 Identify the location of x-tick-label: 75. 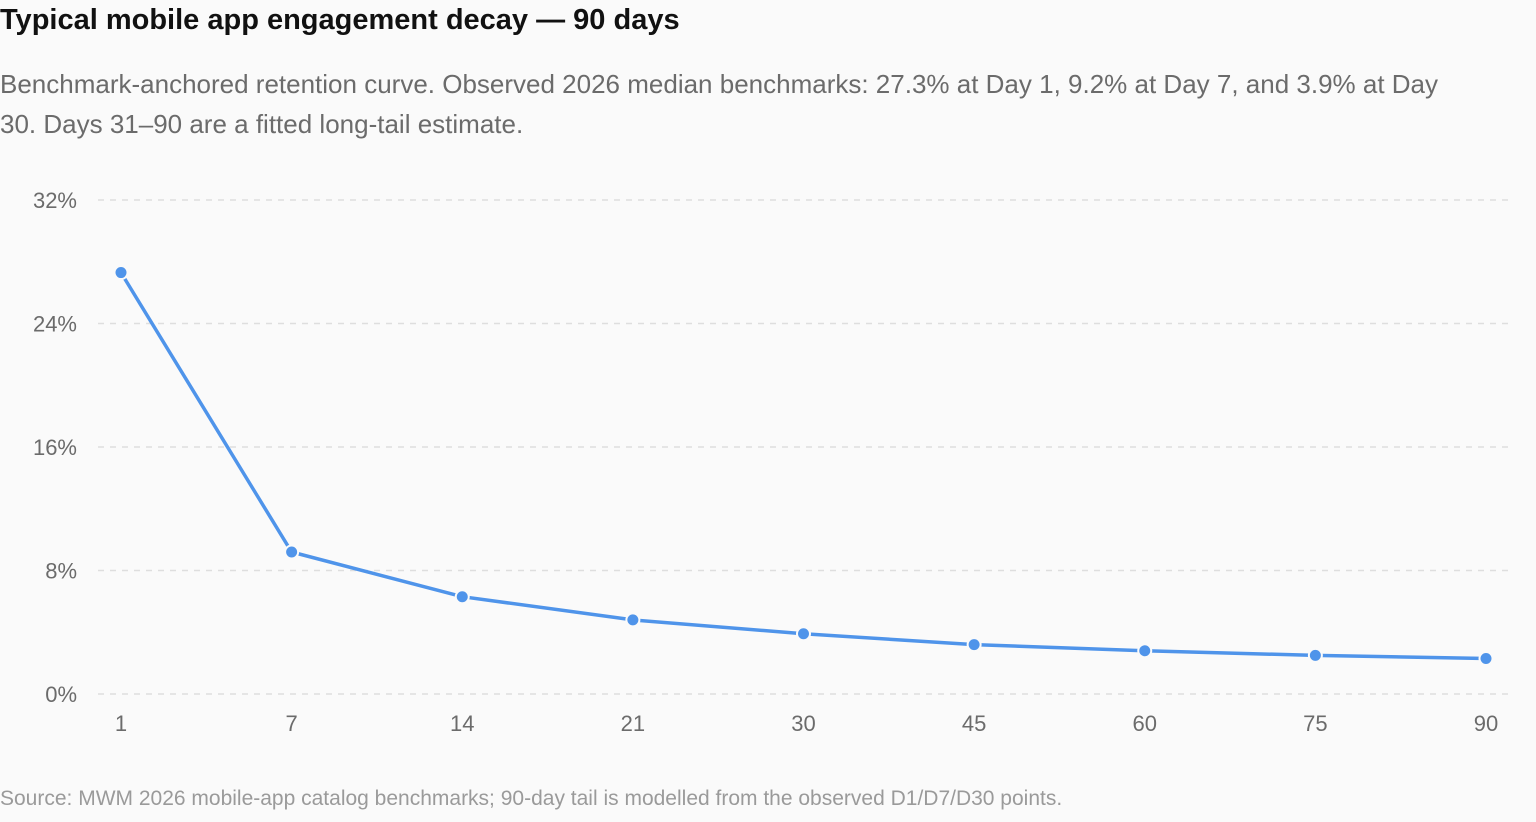
(1315, 723).